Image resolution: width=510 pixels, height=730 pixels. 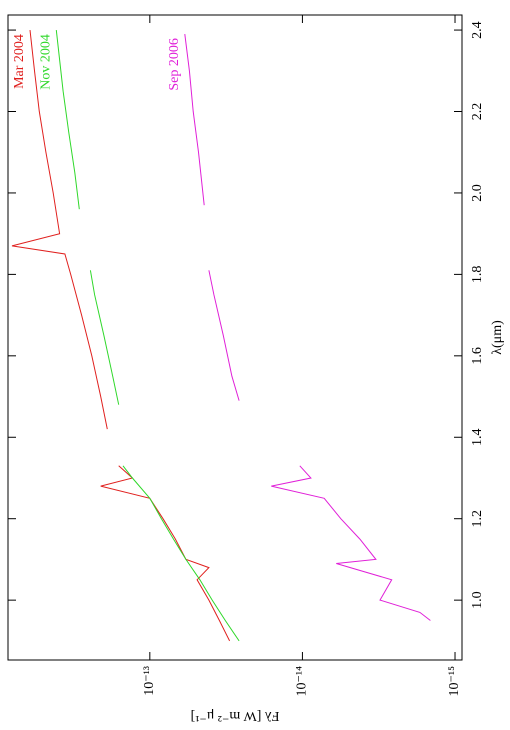 I want to click on series-label: Sep 2006, so click(x=174, y=64).